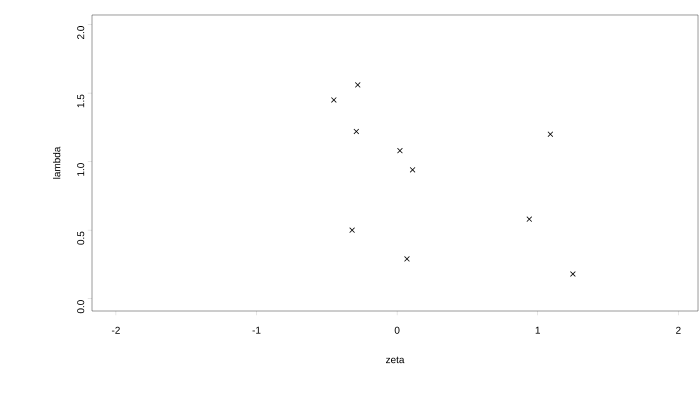 This screenshot has height=400, width=700. Describe the element at coordinates (80, 169) in the screenshot. I see `y-tick-label: 1.0` at that location.